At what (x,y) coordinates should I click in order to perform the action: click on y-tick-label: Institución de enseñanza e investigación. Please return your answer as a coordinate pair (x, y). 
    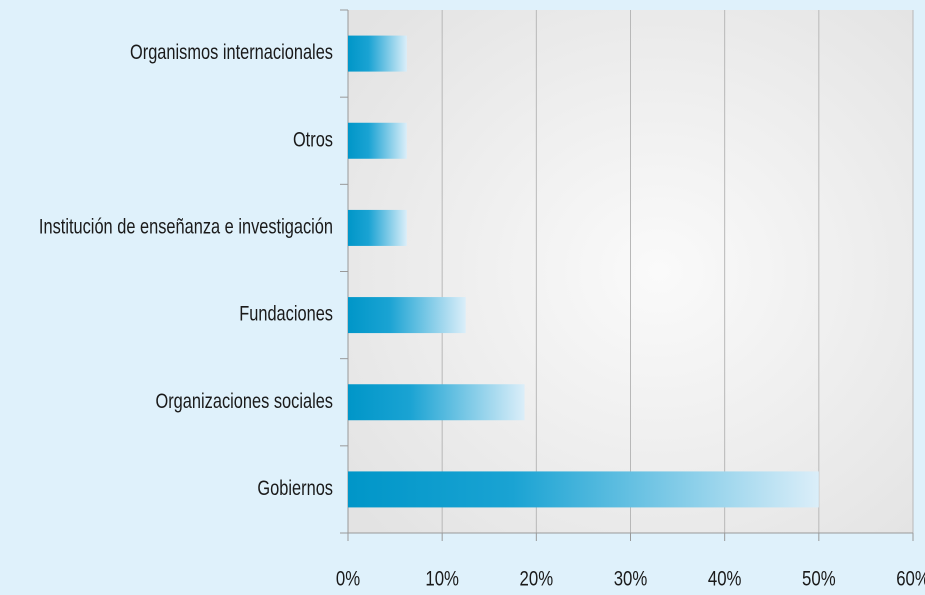
    Looking at the image, I should click on (186, 226).